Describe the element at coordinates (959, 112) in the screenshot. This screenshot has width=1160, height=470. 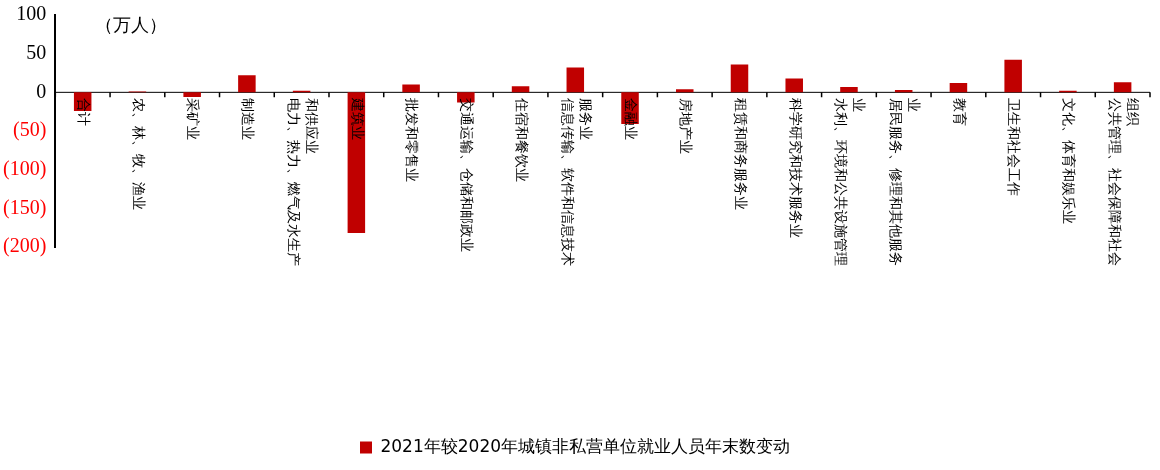
I see `x-tick-label: 教育` at that location.